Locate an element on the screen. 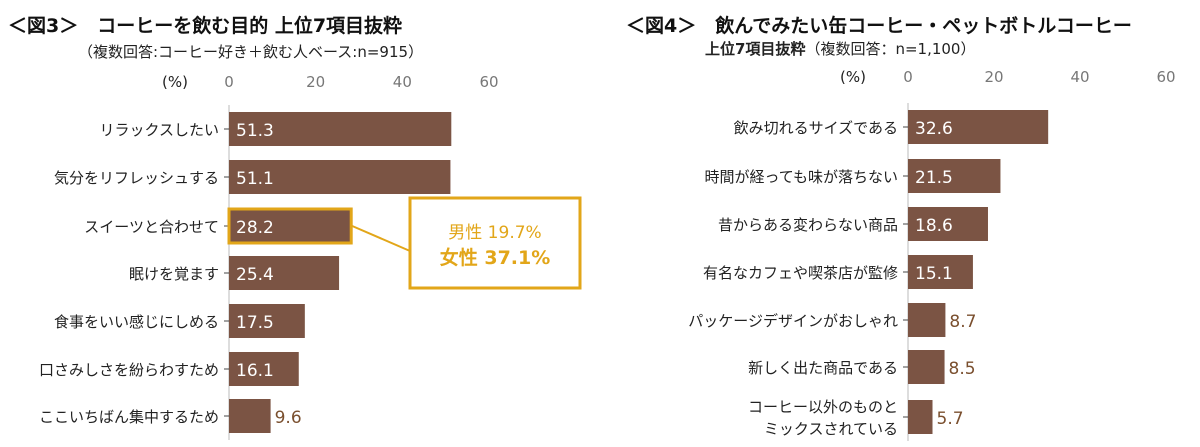 Image resolution: width=1200 pixels, height=447 pixels. category-label: 新しく出た商品である is located at coordinates (823, 368).